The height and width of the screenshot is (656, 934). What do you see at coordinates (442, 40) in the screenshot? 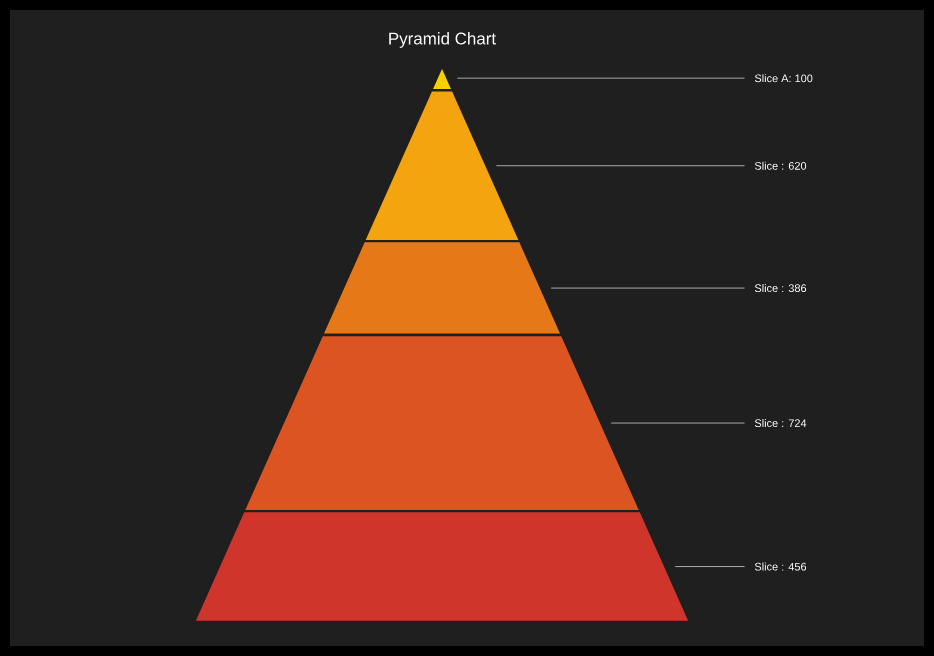
I see `text: Pyramid Chart` at bounding box center [442, 40].